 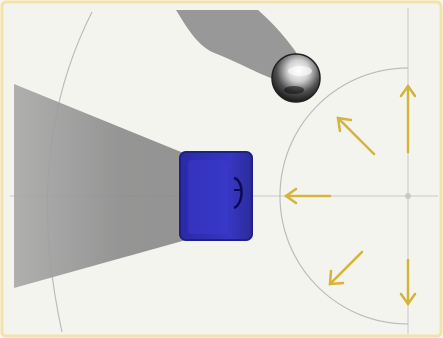 What do you see at coordinates (346, 268) in the screenshot?
I see `arrow-down-left-icon` at bounding box center [346, 268].